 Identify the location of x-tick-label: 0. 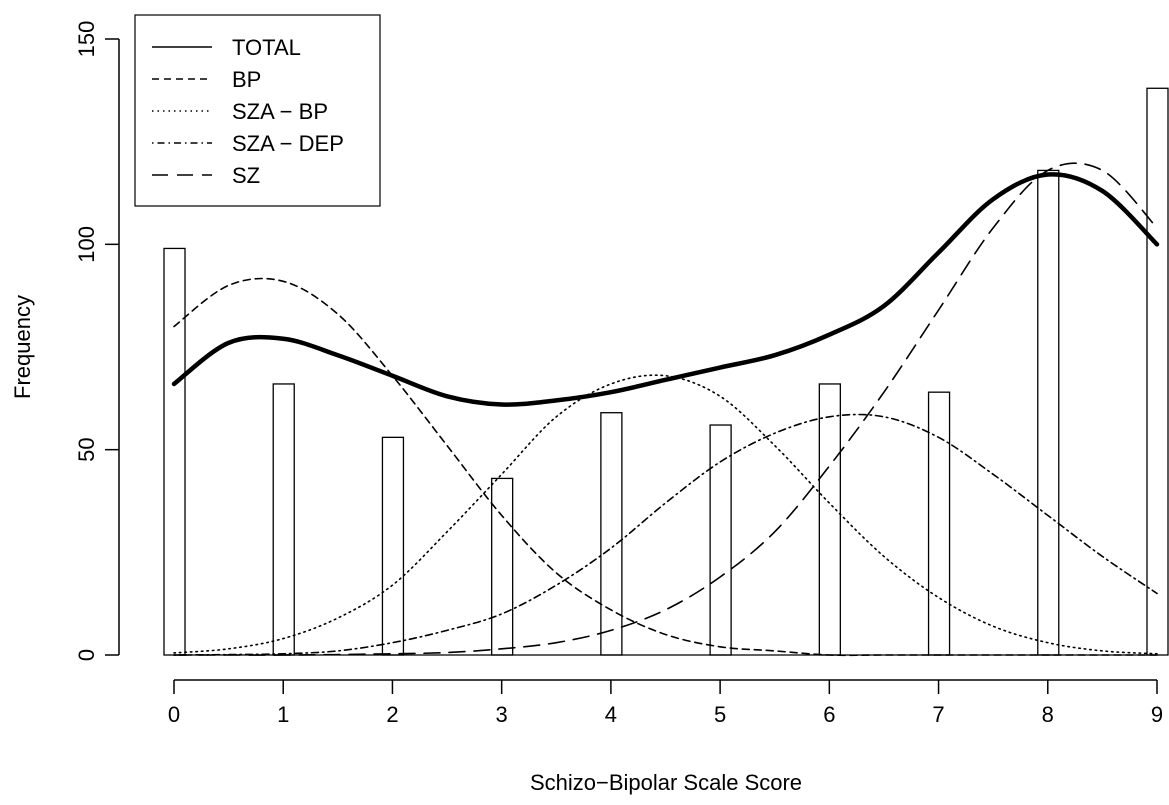
(174, 714).